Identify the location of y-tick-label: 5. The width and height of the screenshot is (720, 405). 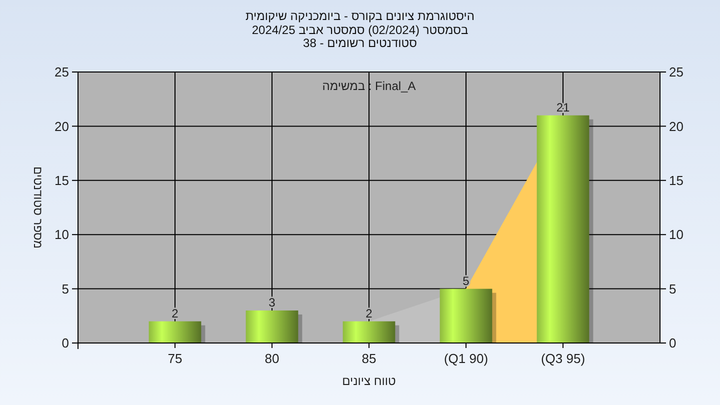
(65, 288).